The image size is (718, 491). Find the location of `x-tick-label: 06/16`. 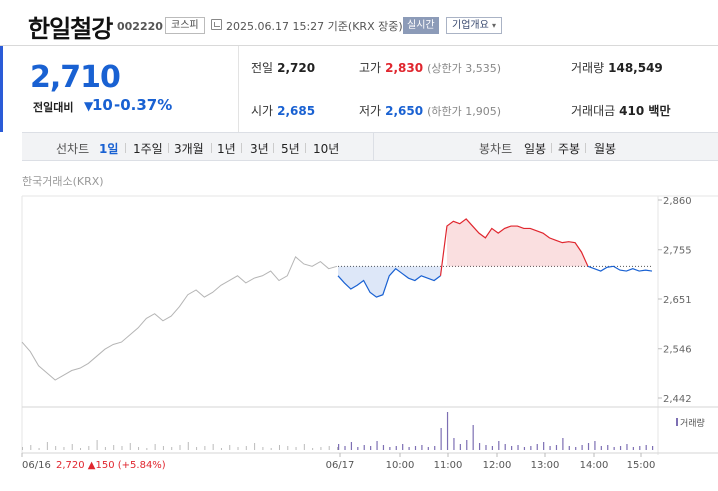

x-tick-label: 06/16 is located at coordinates (36, 465).